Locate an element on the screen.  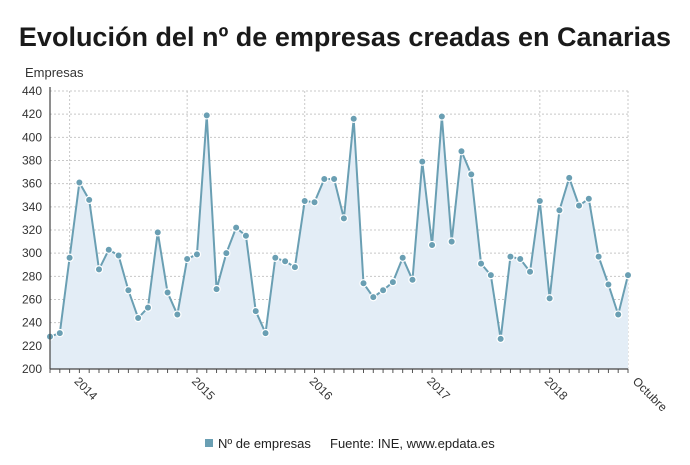
y-tick-label: 240 is located at coordinates (32, 323).